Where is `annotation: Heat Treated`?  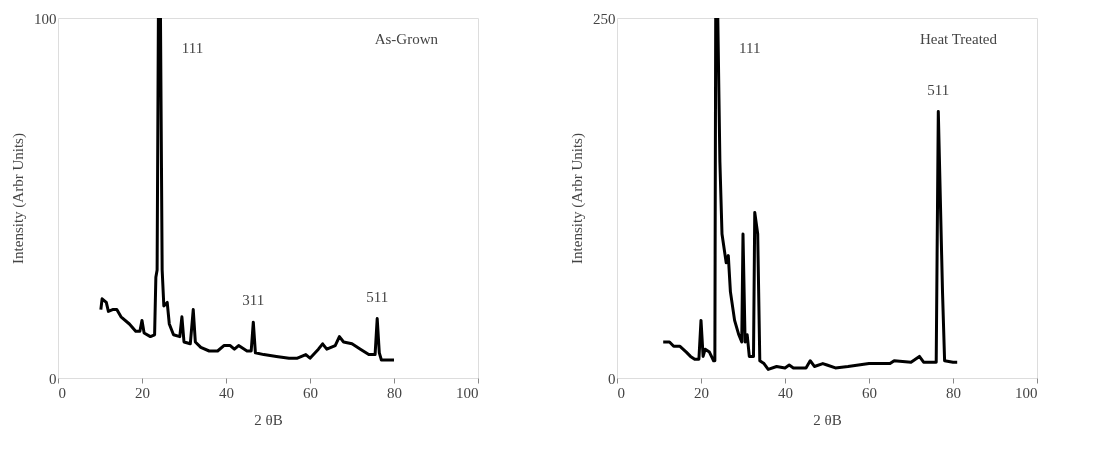
annotation: Heat Treated is located at coordinates (958, 39).